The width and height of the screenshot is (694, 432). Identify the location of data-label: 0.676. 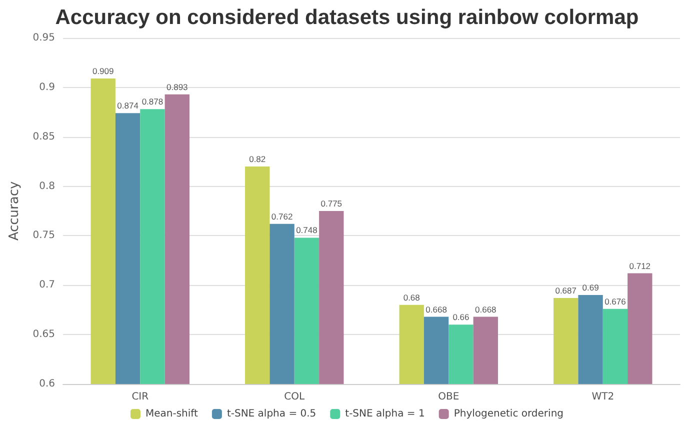
(615, 301).